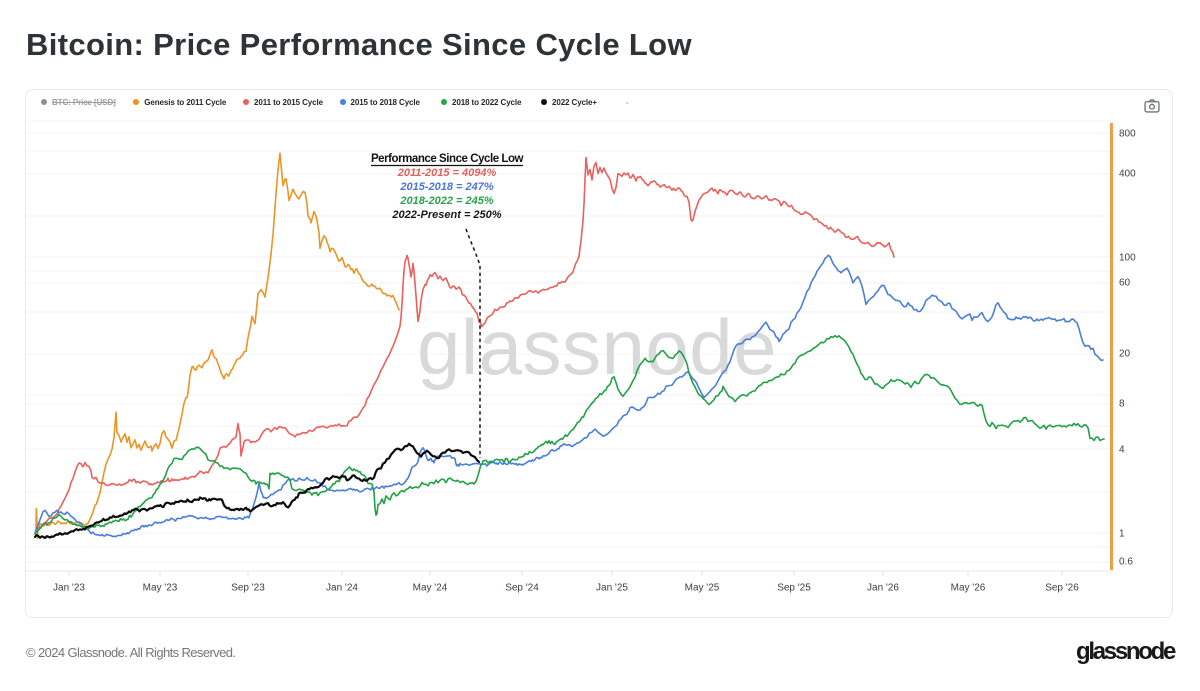 The height and width of the screenshot is (691, 1200). What do you see at coordinates (702, 588) in the screenshot?
I see `svg-text: May '25` at bounding box center [702, 588].